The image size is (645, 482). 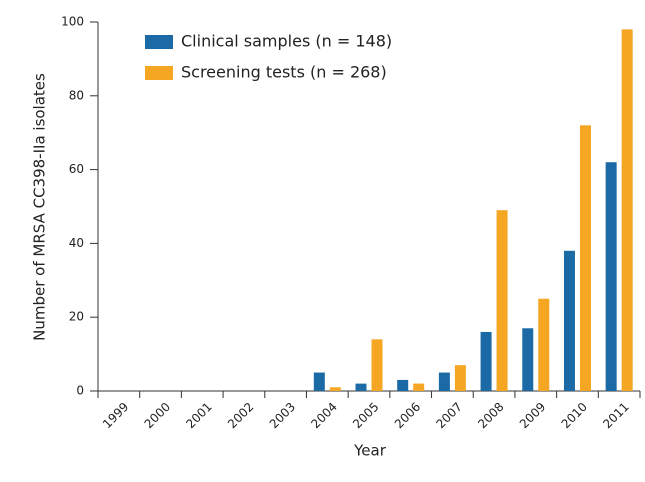 I want to click on x-tick-label: 2008, so click(x=490, y=415).